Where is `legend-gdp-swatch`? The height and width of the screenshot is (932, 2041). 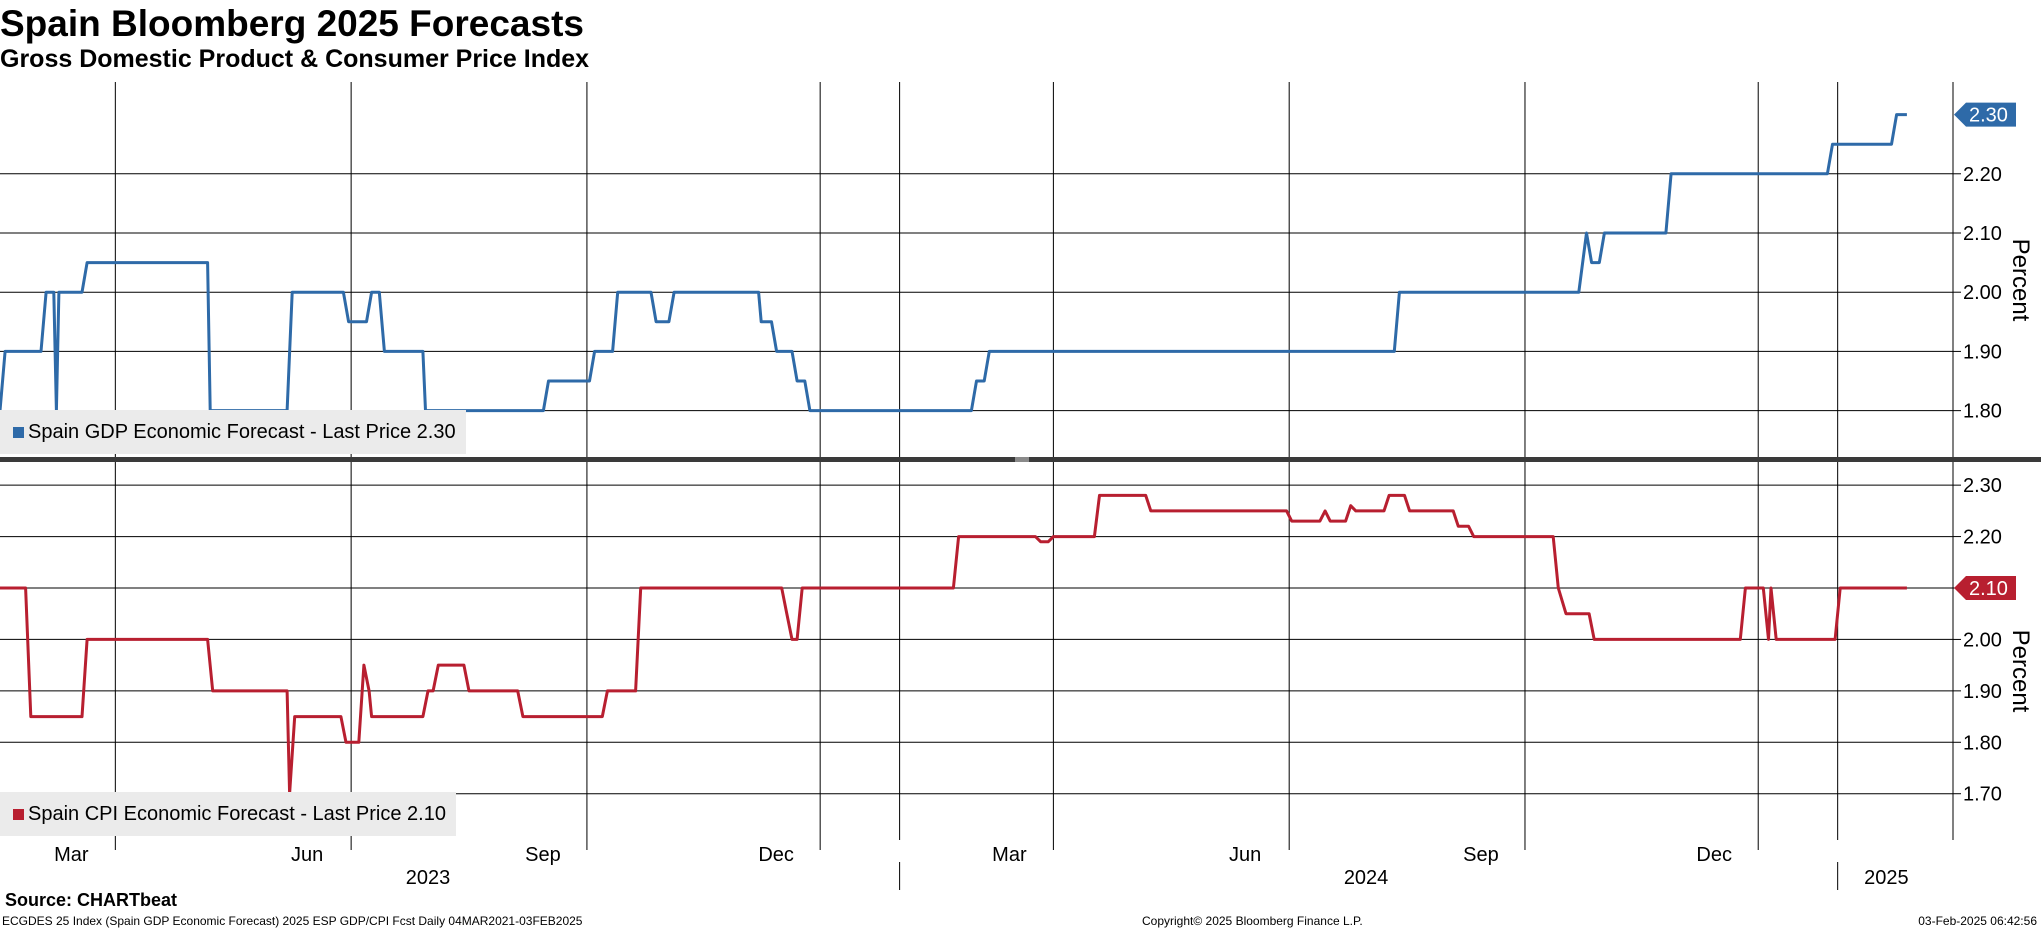
legend-gdp-swatch is located at coordinates (18, 432).